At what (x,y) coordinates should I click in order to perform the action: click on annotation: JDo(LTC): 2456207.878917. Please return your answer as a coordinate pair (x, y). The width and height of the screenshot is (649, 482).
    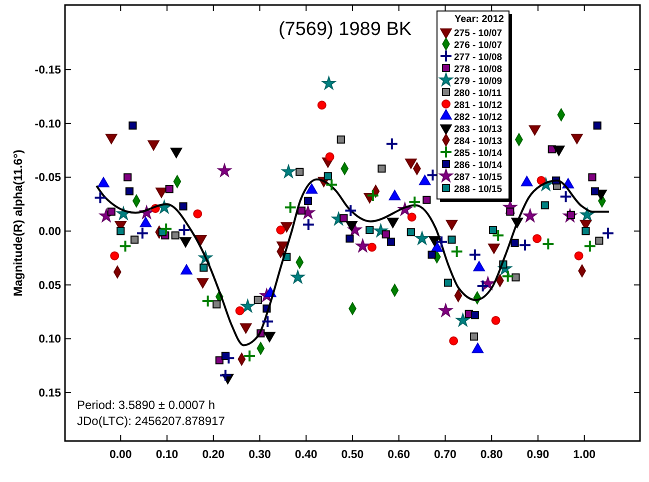
    Looking at the image, I should click on (151, 421).